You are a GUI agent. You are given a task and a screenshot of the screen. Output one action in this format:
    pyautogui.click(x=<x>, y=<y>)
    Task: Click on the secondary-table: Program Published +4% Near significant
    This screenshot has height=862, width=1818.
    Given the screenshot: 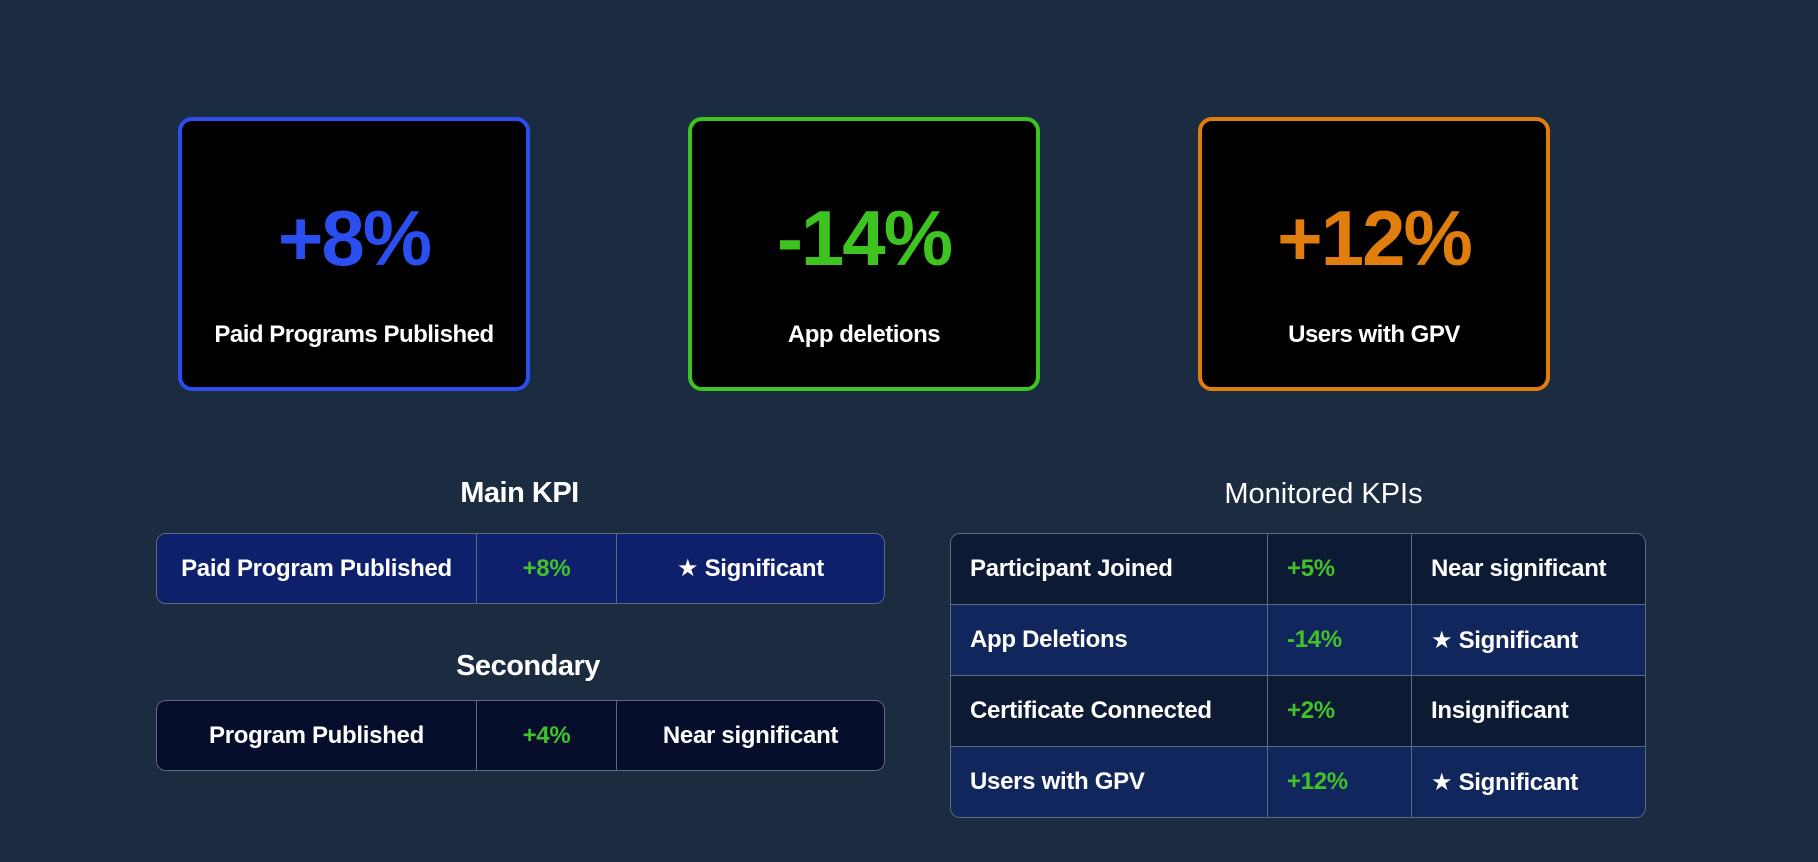 What is the action you would take?
    pyautogui.click(x=520, y=735)
    